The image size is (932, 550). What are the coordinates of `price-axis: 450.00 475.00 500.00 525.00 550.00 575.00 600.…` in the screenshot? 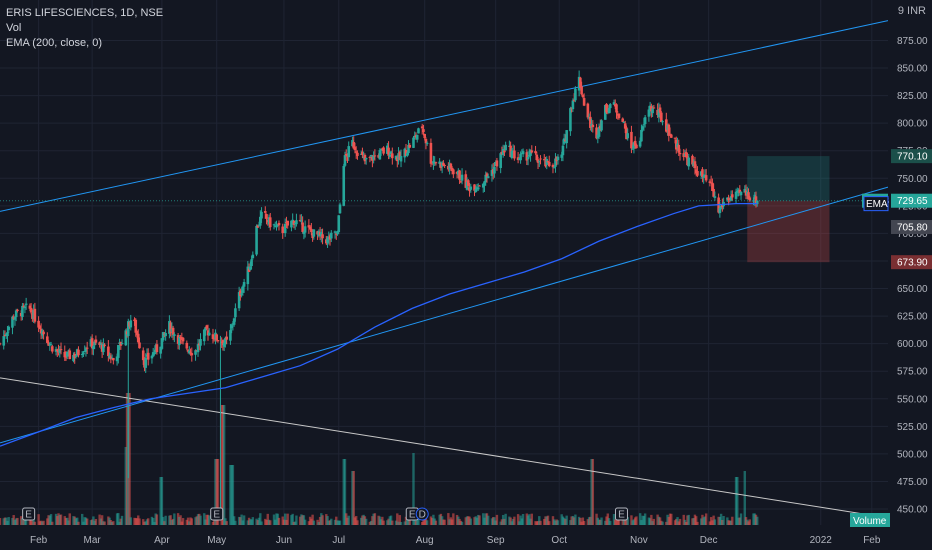 It's located at (910, 275).